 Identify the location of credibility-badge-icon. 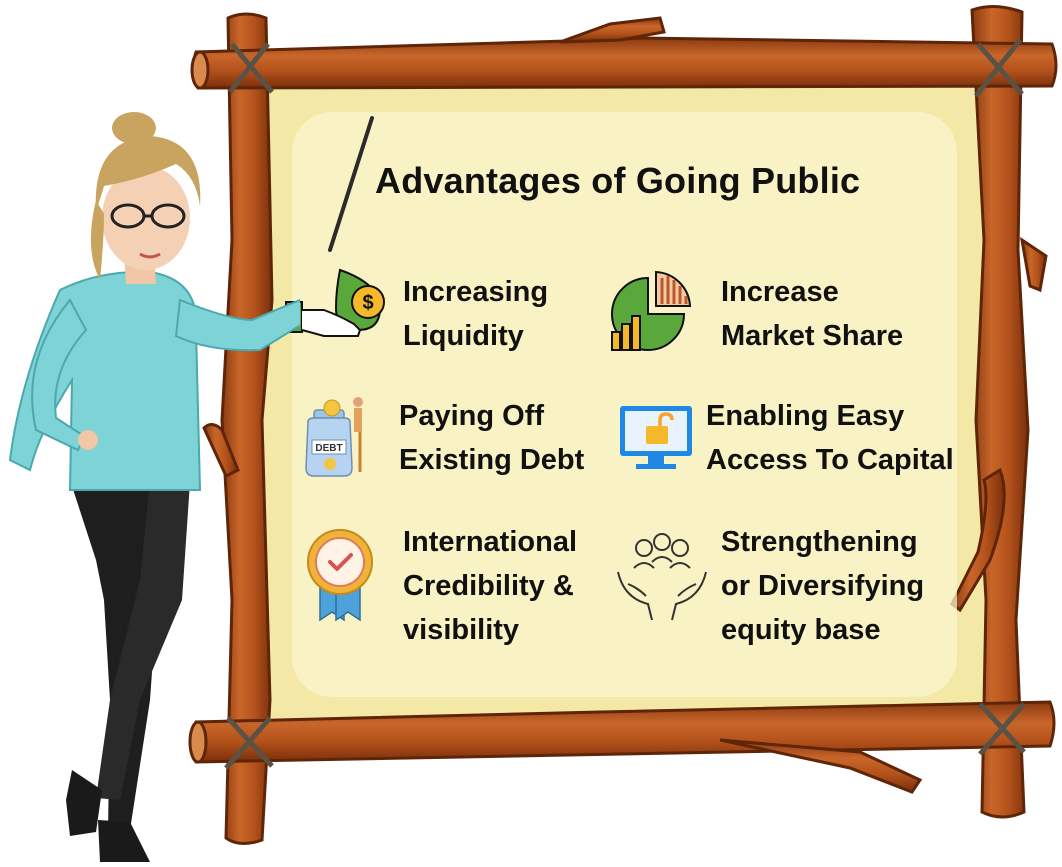
(340, 575).